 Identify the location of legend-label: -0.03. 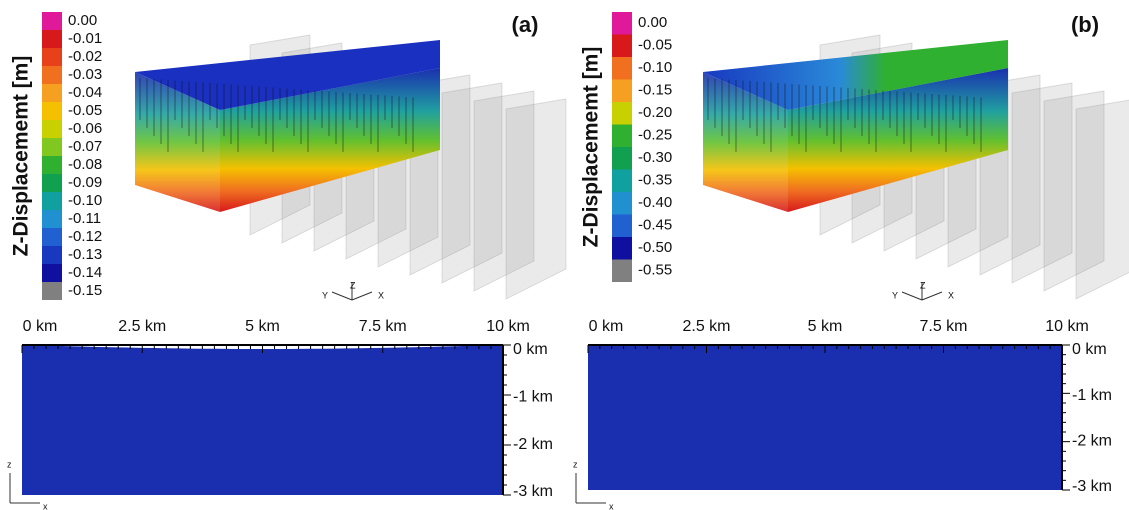
(85, 74).